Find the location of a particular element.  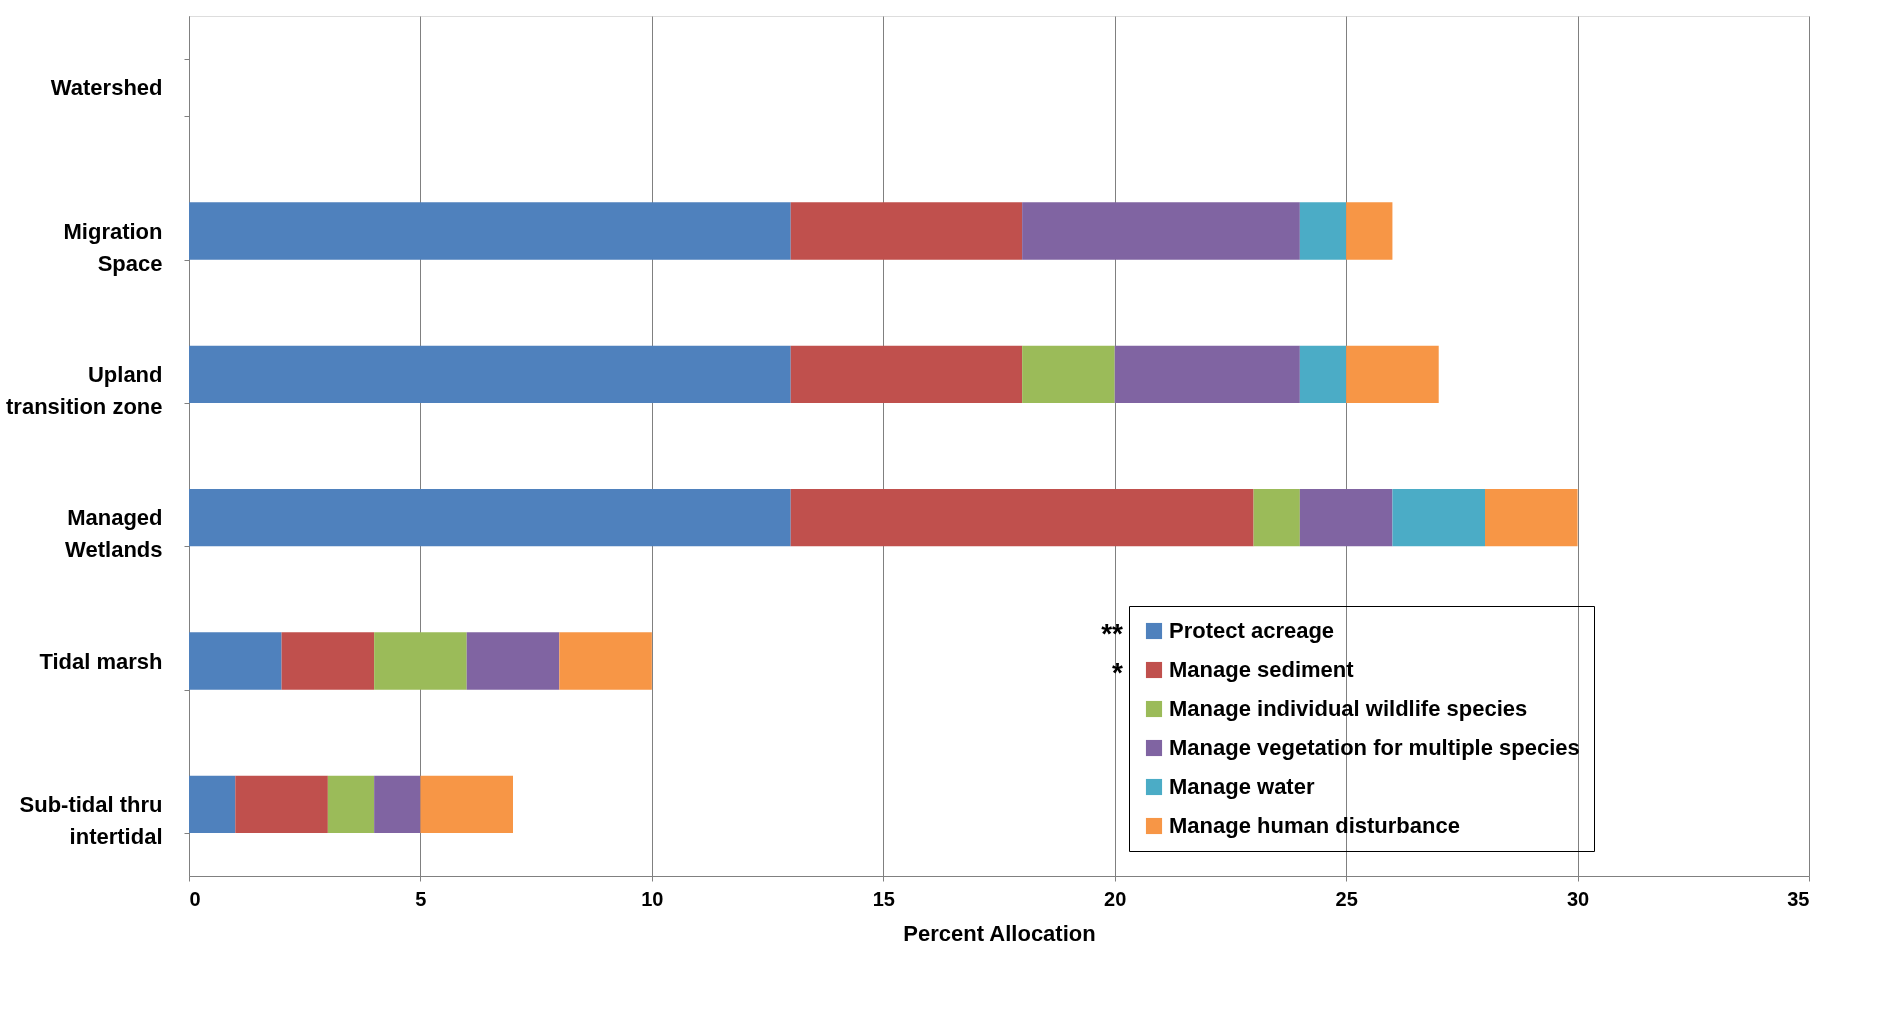

legend-label: Manage water is located at coordinates (1242, 786).